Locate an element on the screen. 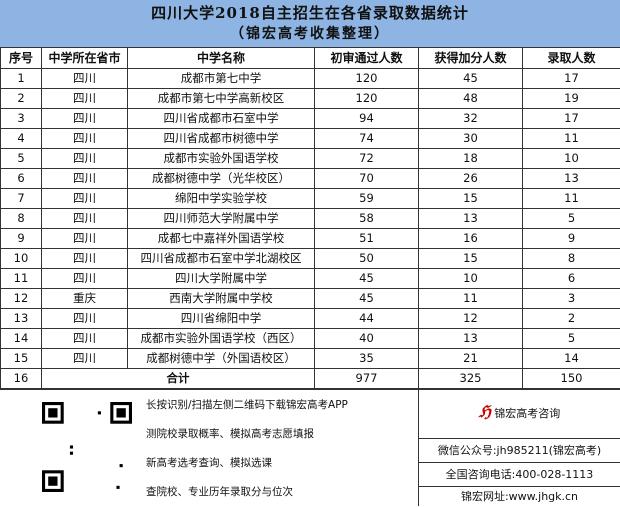 The image size is (620, 507). page-subtitle: （锦宏高考收集整理） is located at coordinates (310, 34).